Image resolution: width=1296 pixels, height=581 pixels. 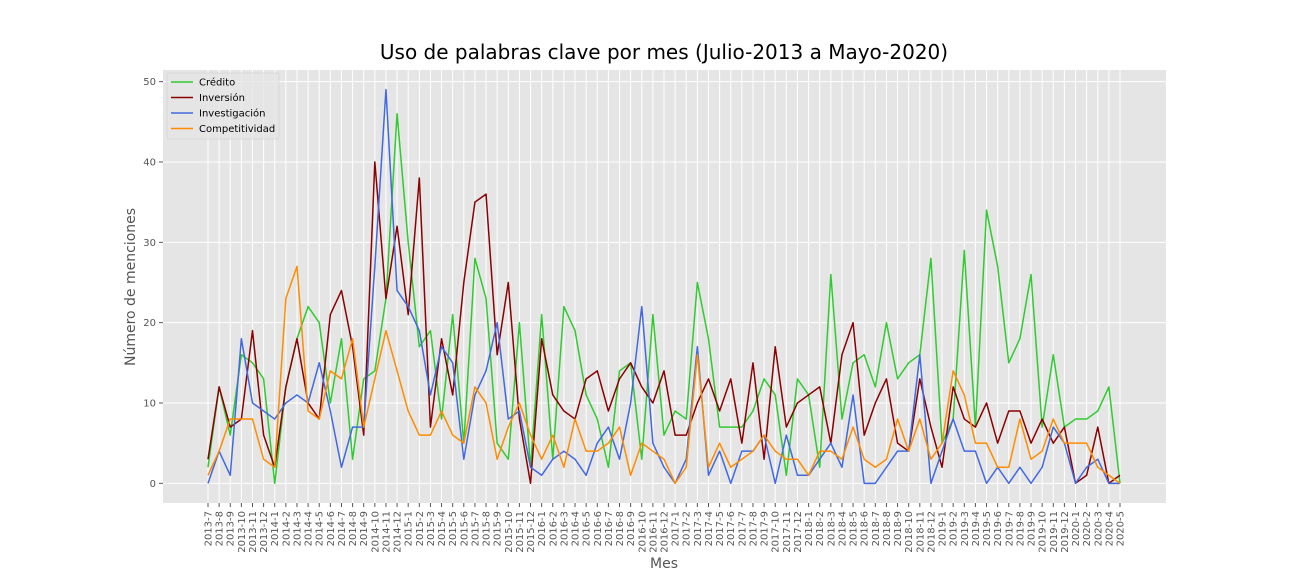 What do you see at coordinates (464, 528) in the screenshot?
I see `x-tick-label: 2015-6` at bounding box center [464, 528].